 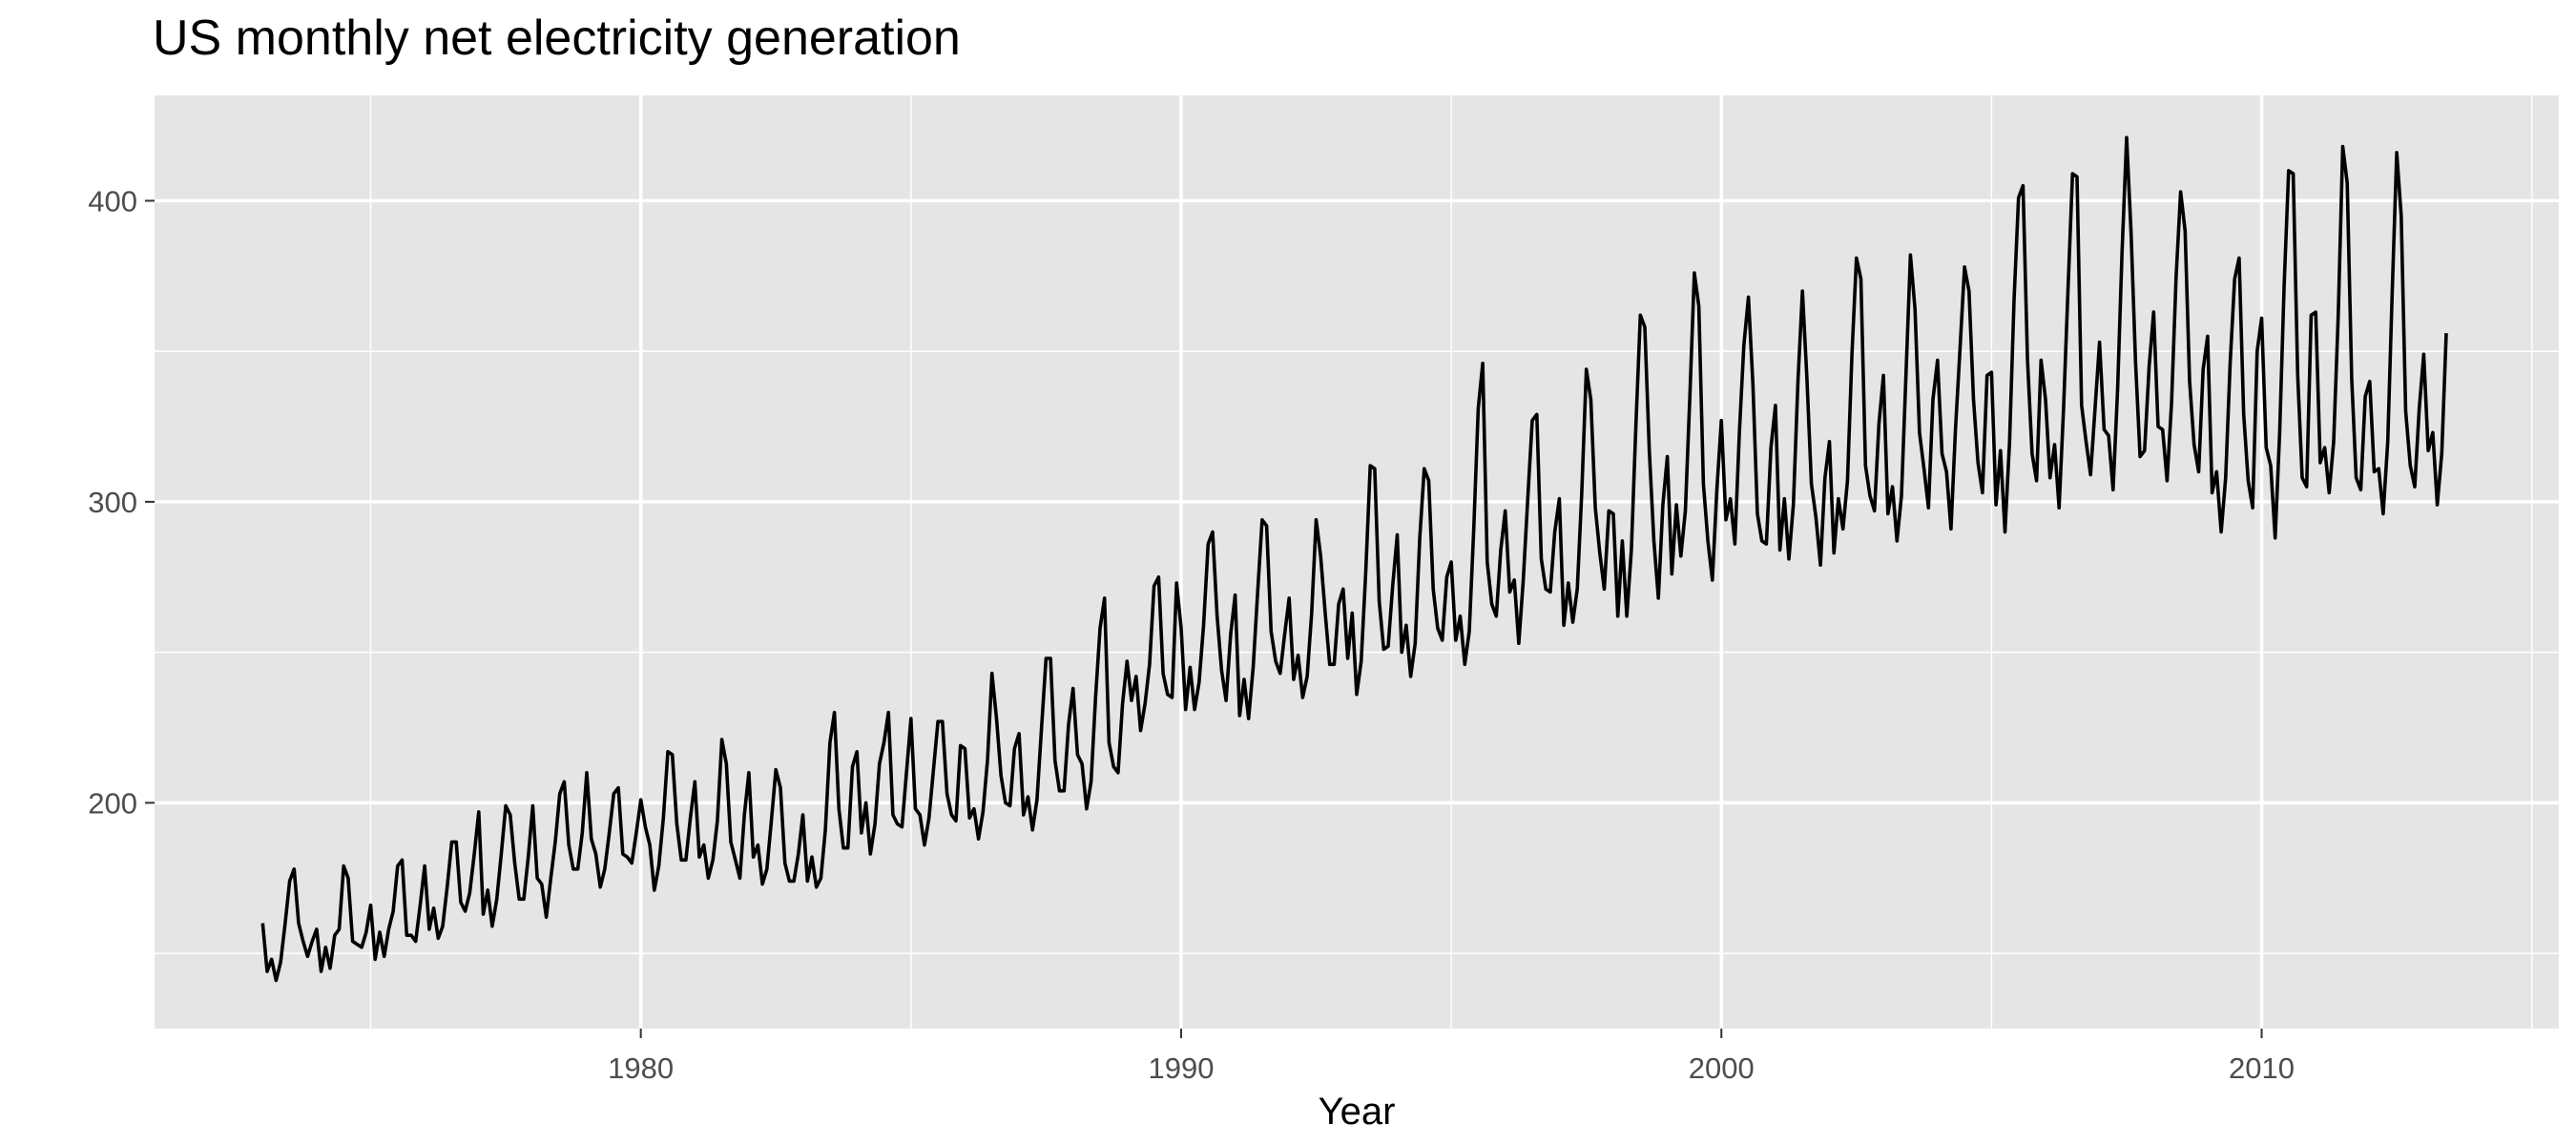 What do you see at coordinates (112, 201) in the screenshot?
I see `y-tick-label: 400` at bounding box center [112, 201].